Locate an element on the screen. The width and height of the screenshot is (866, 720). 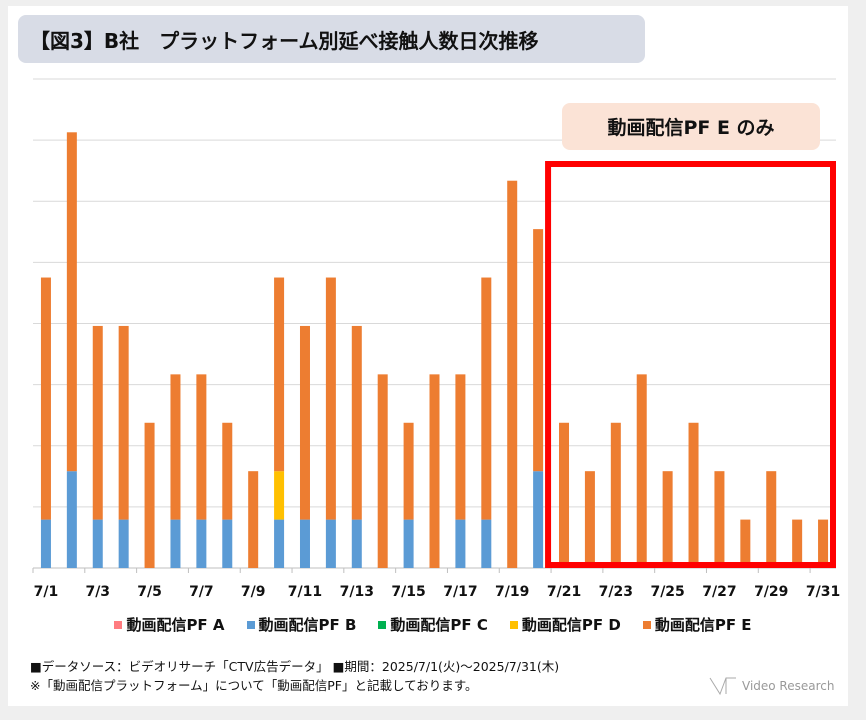
x-tick-label: 7/15 is located at coordinates (408, 592).